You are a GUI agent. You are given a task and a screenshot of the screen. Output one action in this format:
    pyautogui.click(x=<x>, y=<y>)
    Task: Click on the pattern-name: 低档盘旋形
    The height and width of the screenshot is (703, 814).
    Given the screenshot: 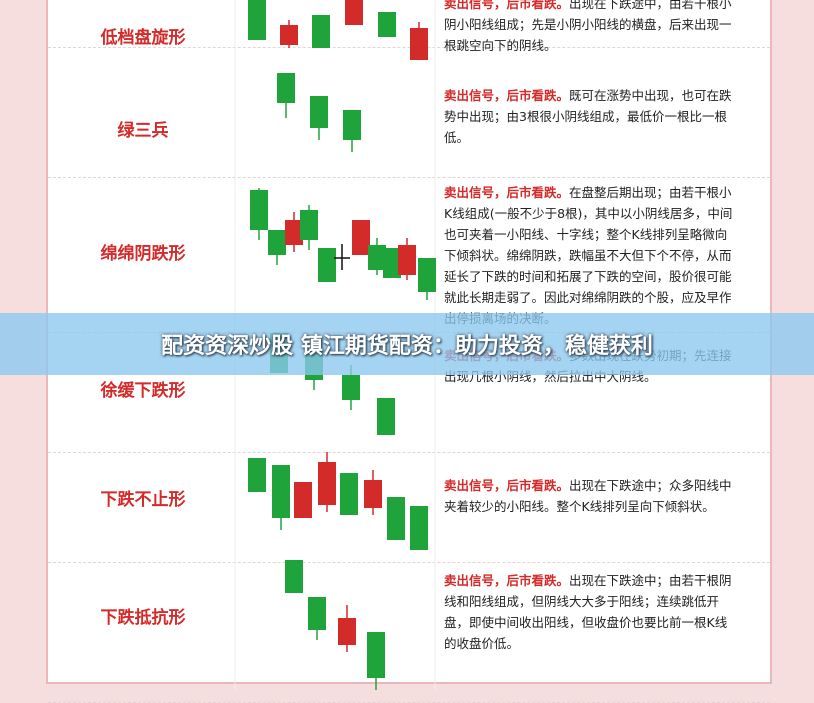 What is the action you would take?
    pyautogui.click(x=143, y=38)
    